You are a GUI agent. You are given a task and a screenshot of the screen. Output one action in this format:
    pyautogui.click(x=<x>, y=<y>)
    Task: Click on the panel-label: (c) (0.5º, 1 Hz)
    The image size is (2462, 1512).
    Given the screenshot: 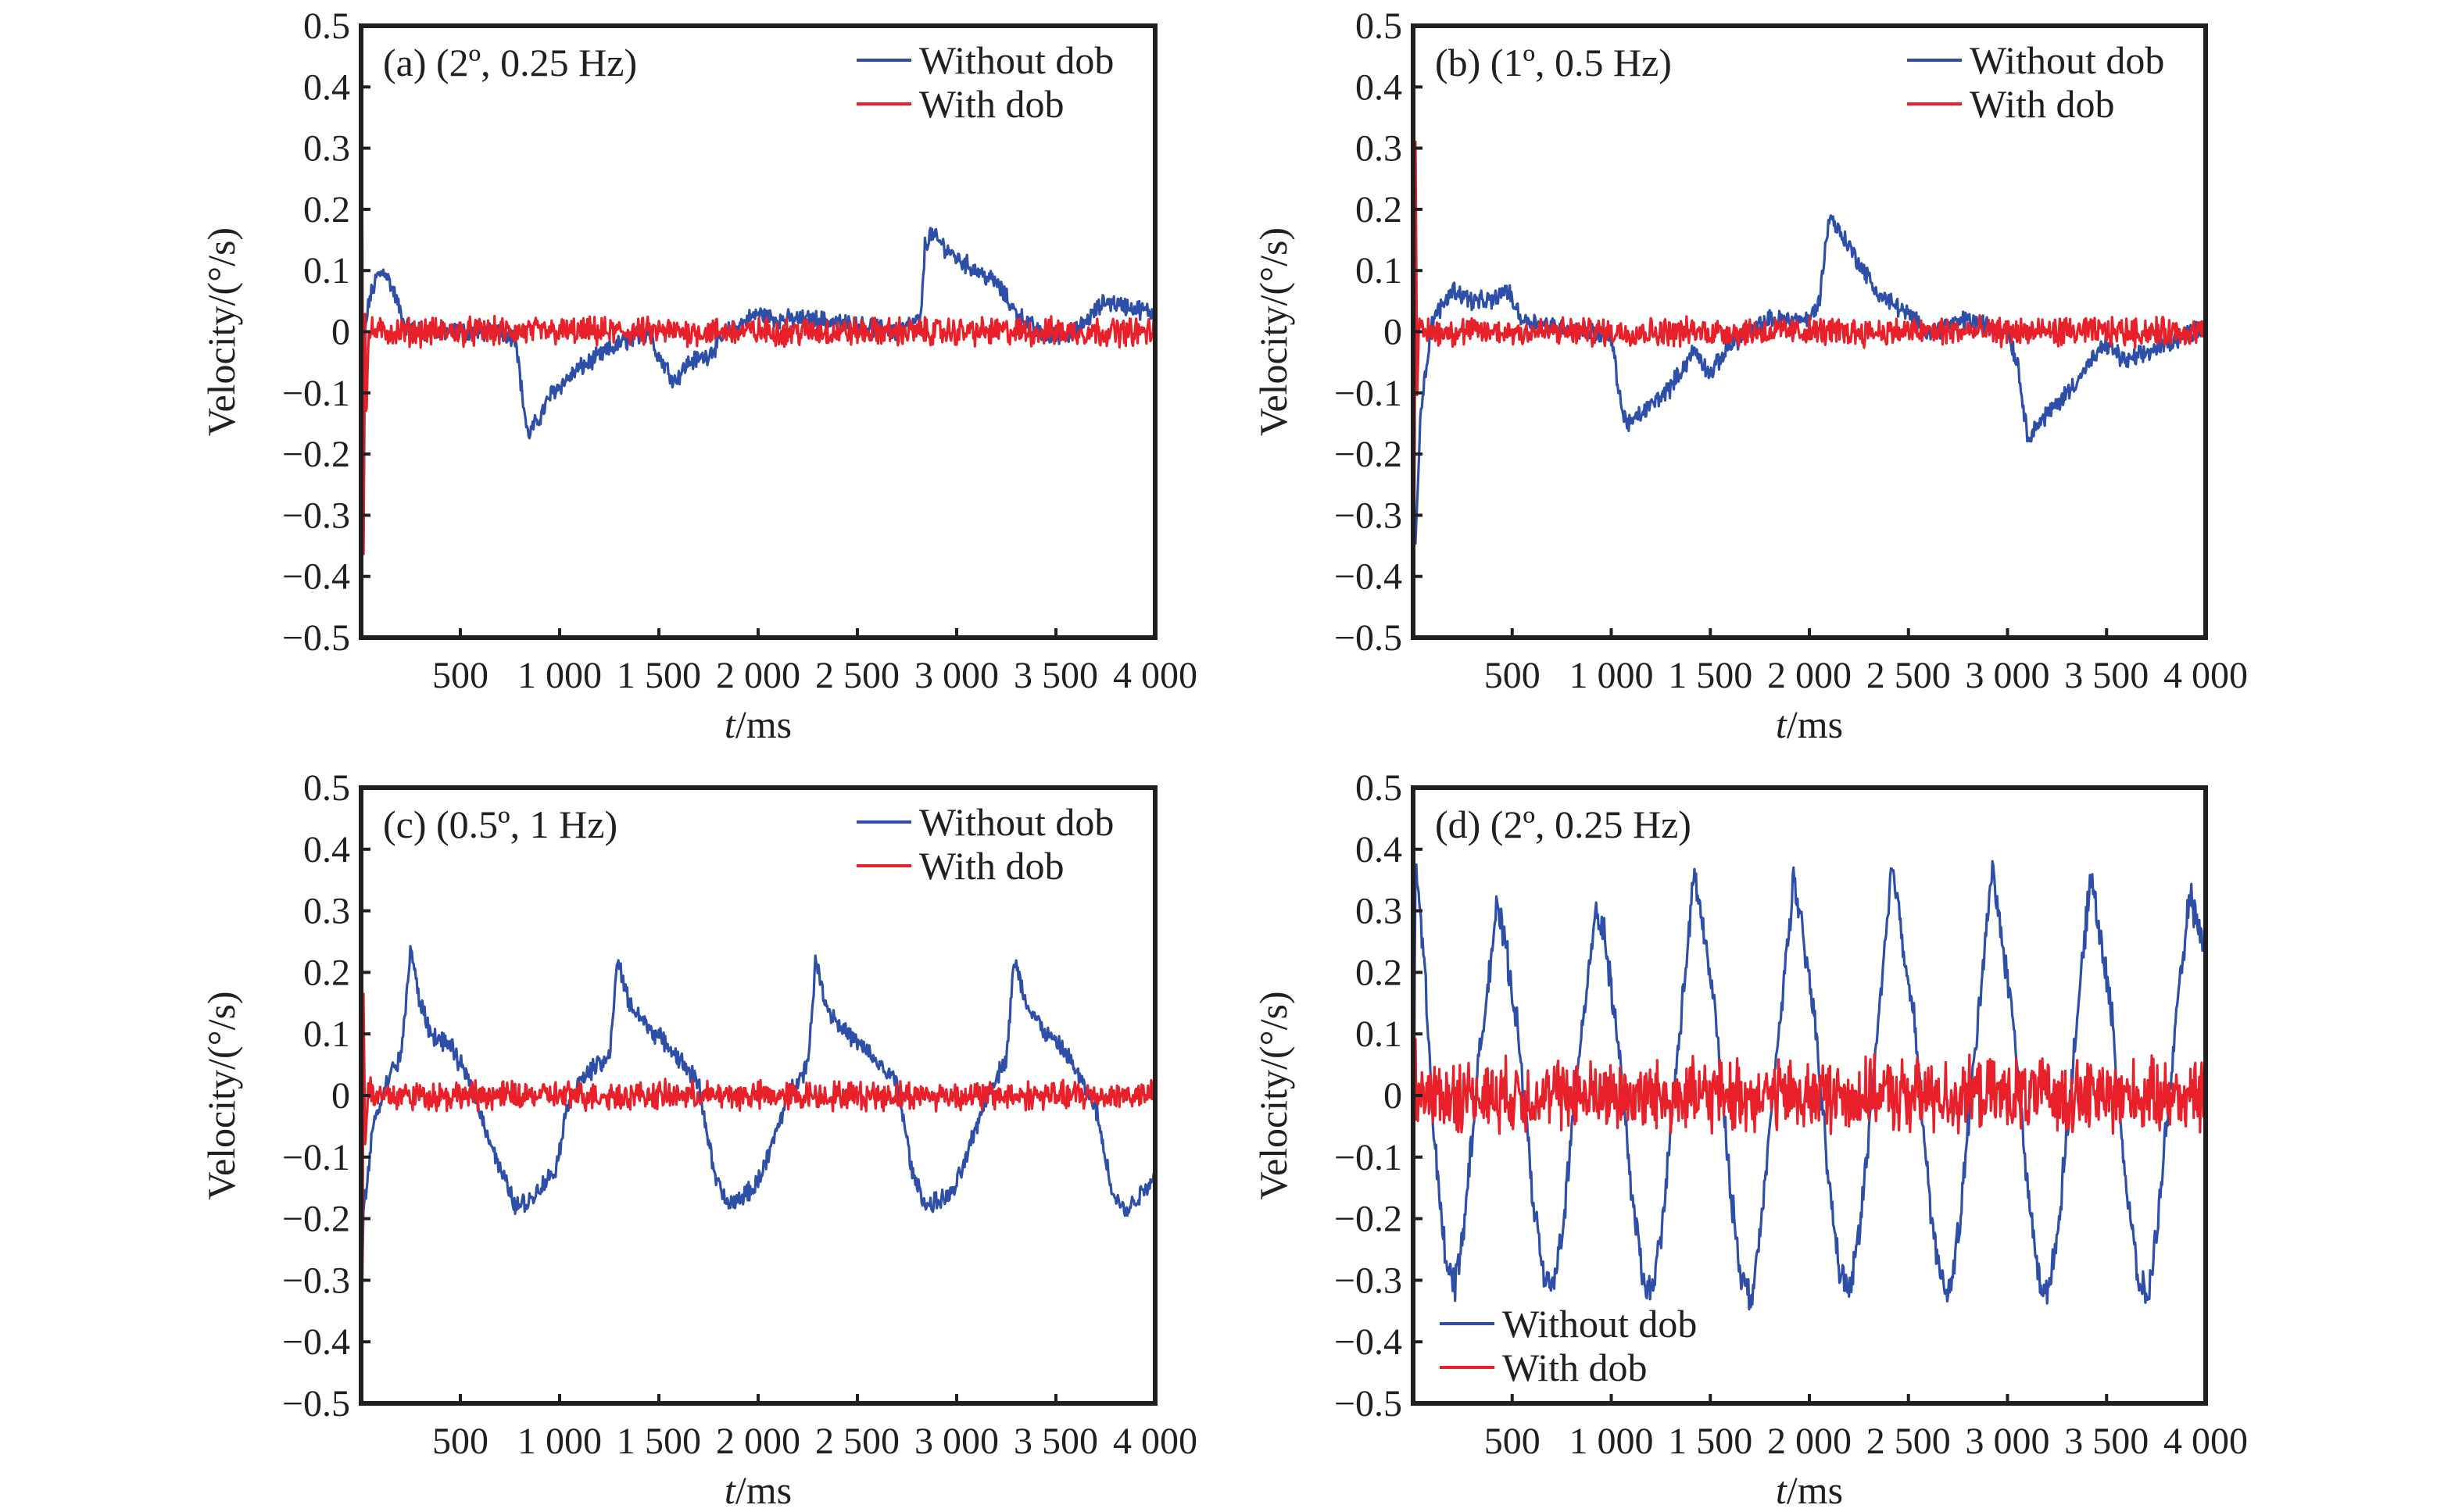 What is the action you would take?
    pyautogui.click(x=500, y=824)
    